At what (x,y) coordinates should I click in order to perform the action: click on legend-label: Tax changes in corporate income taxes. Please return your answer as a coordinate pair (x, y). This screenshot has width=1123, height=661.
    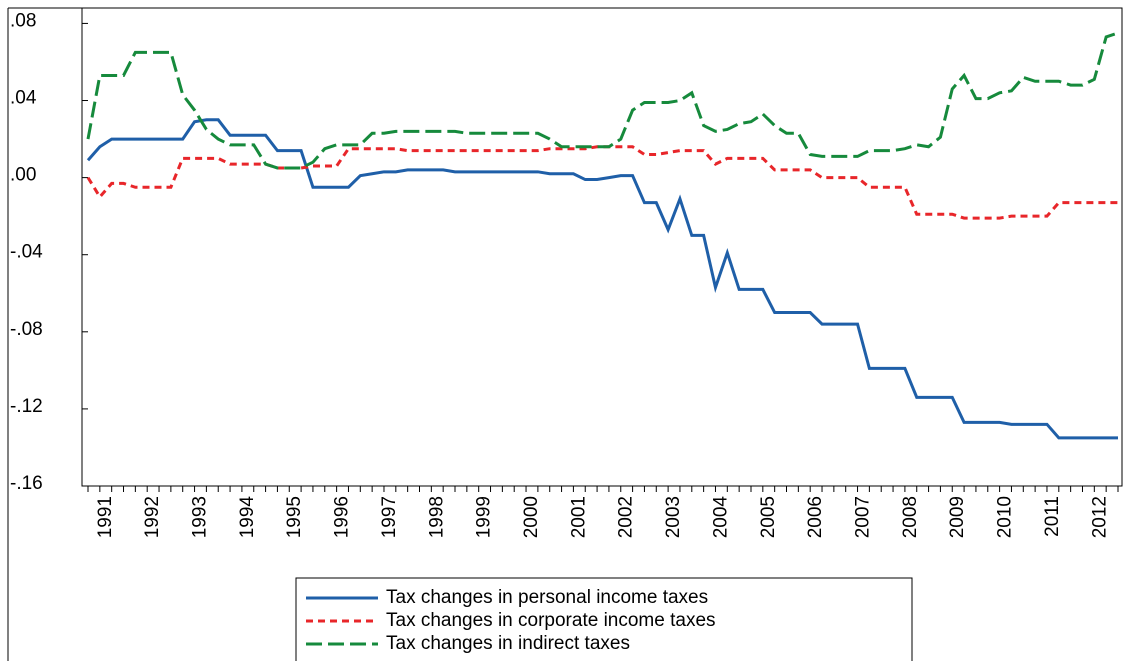
    Looking at the image, I should click on (551, 620).